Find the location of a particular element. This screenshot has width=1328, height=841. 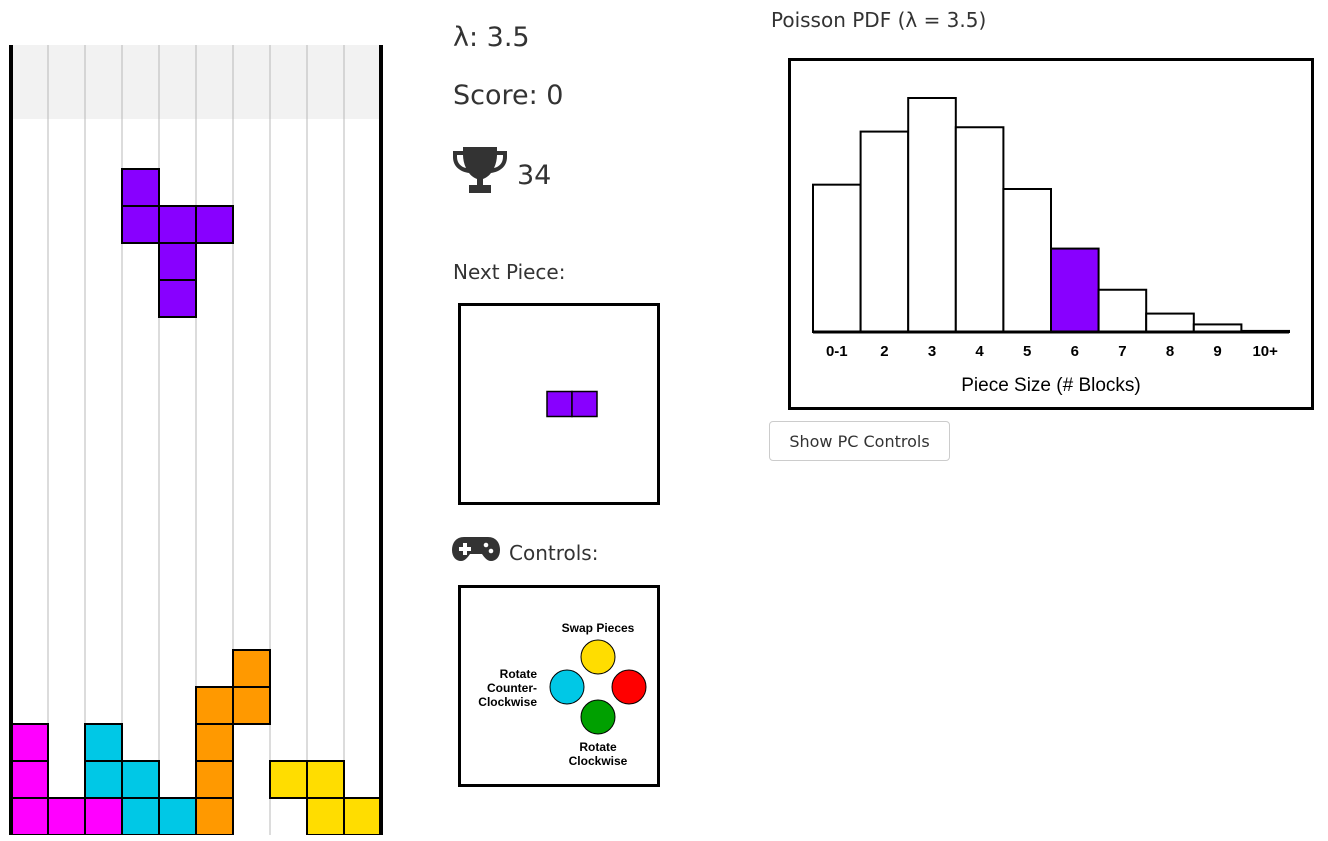

rotate-ccw-button is located at coordinates (567, 687).